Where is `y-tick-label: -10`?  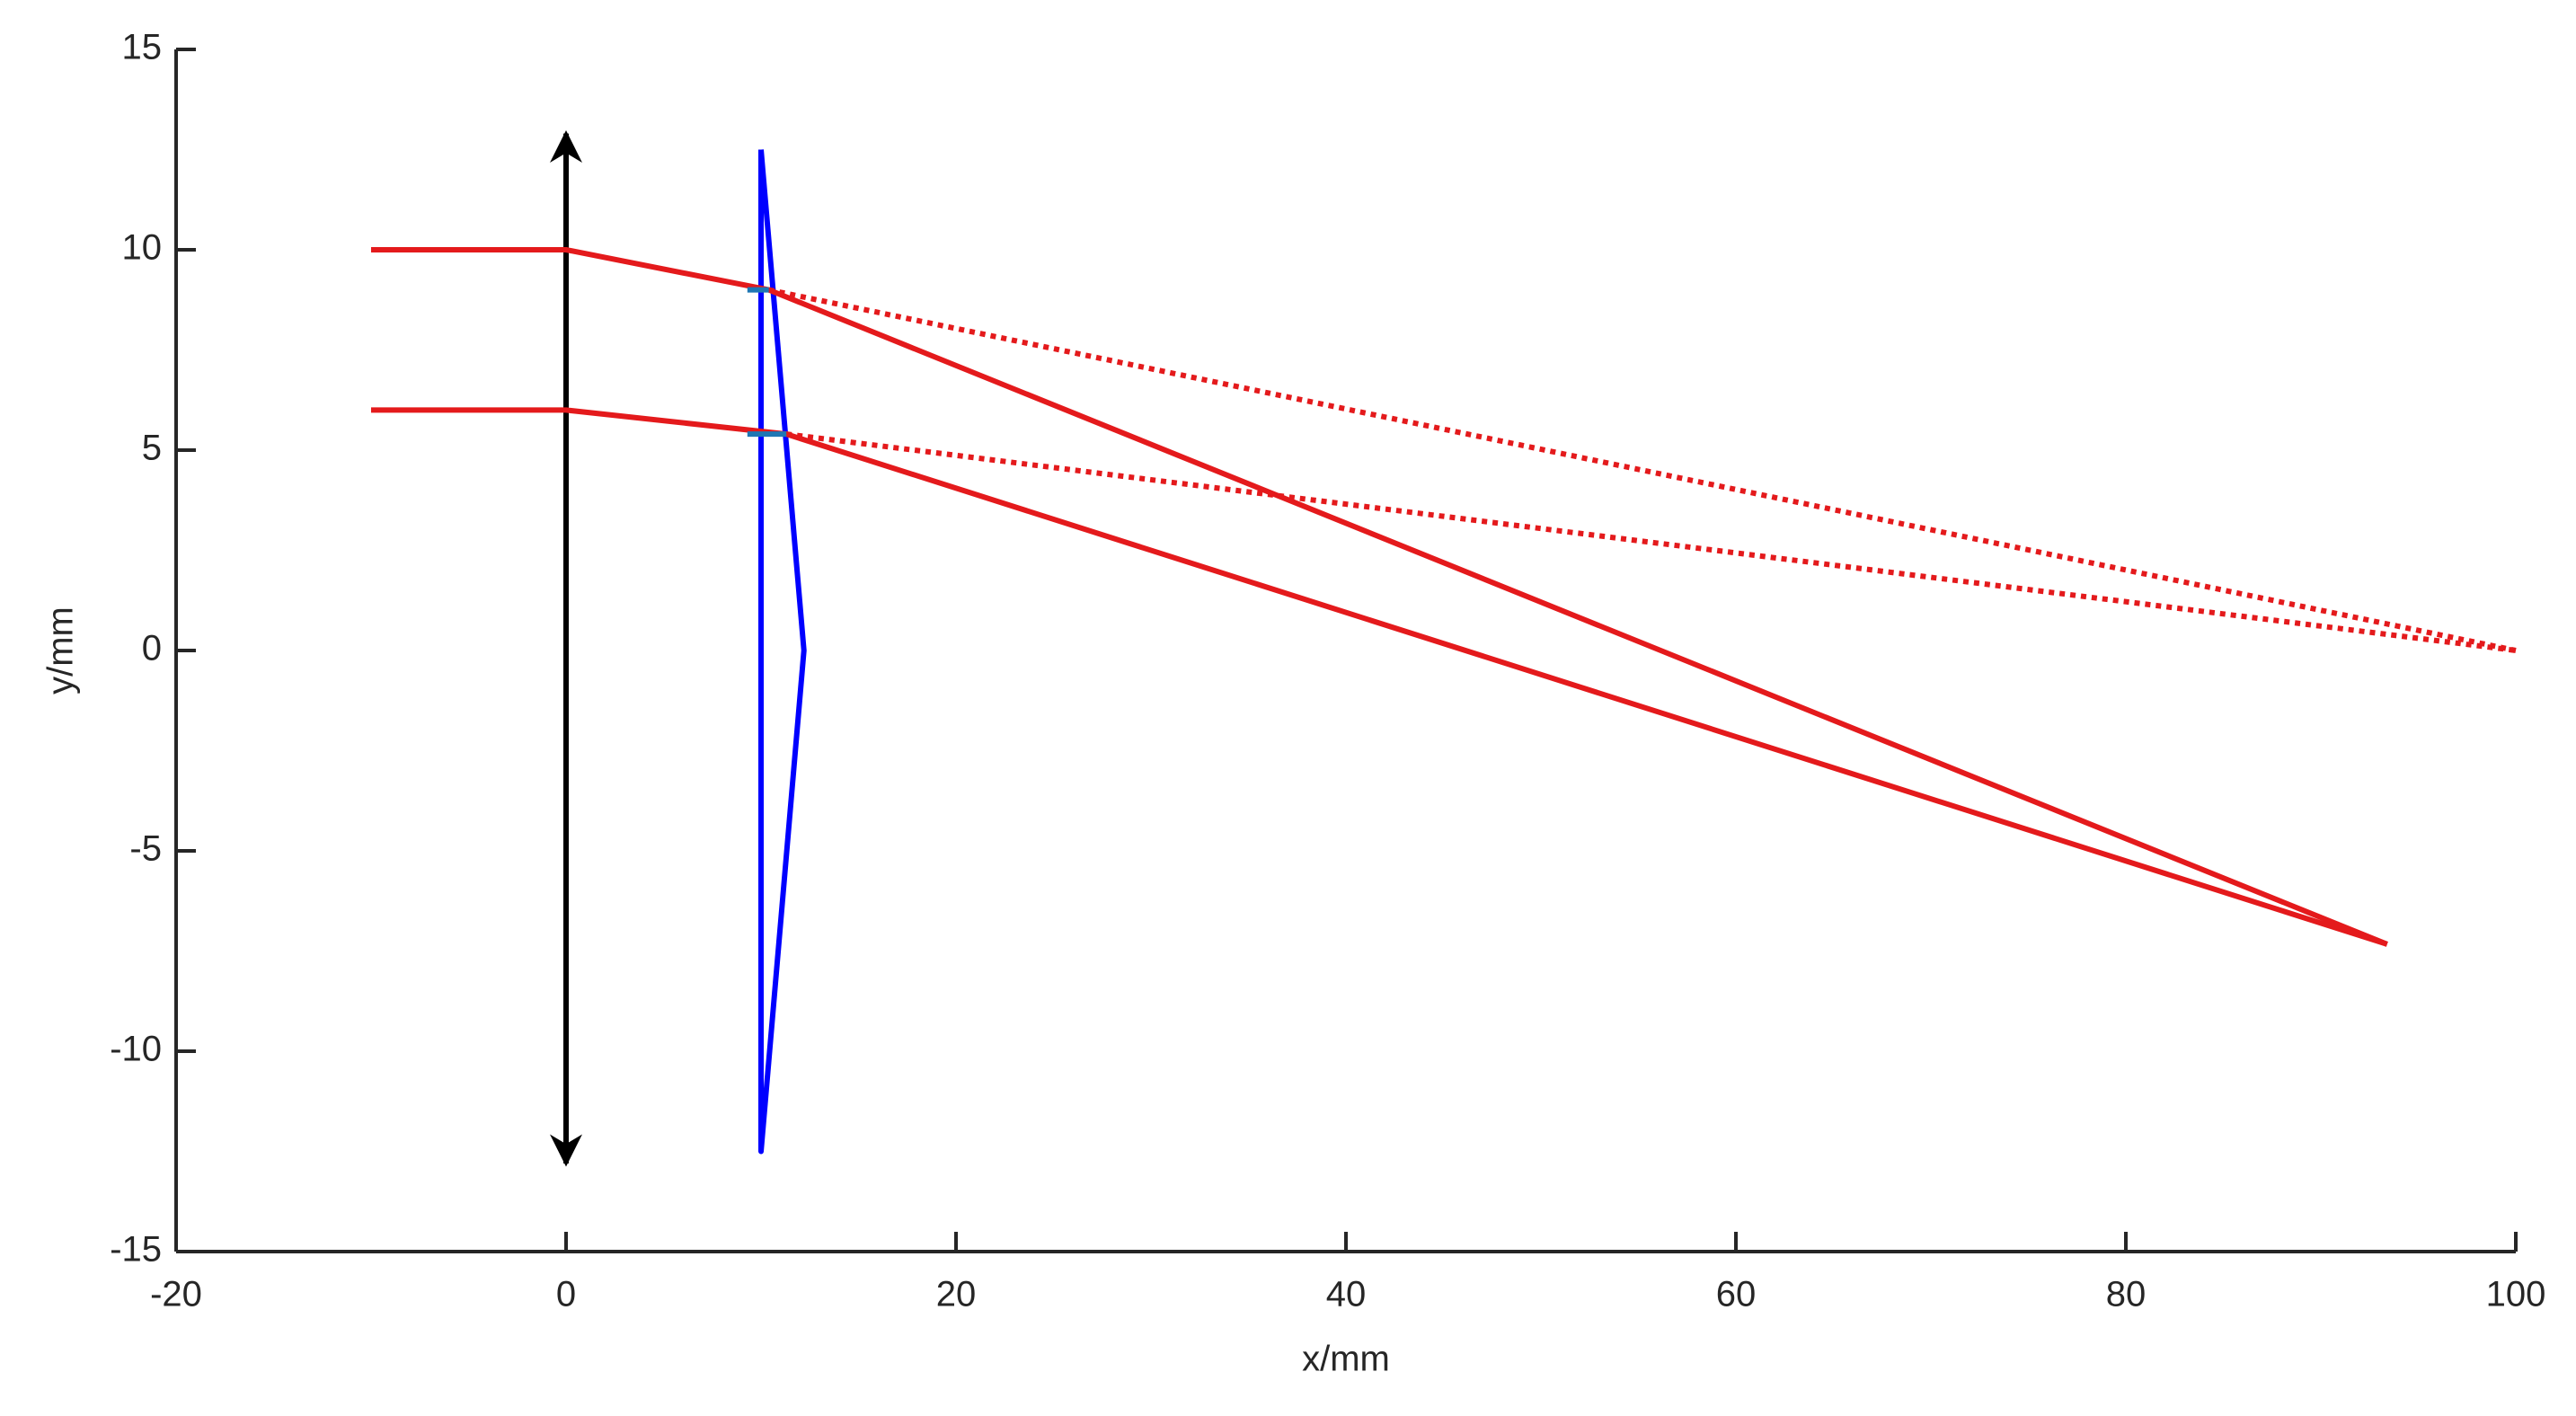
y-tick-label: -10 is located at coordinates (136, 1049).